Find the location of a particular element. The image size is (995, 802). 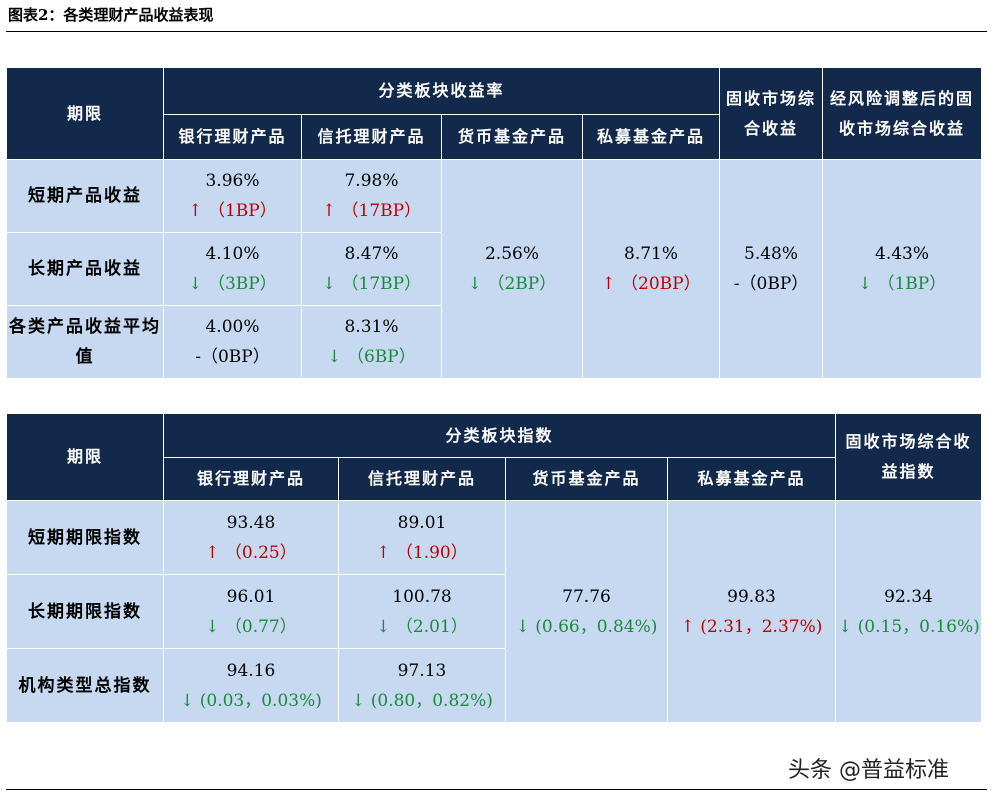

table-row: 长期期限指数 96.01 ↓ （0.77） 100.78 ↓ （2.01） is located at coordinates (494, 611).